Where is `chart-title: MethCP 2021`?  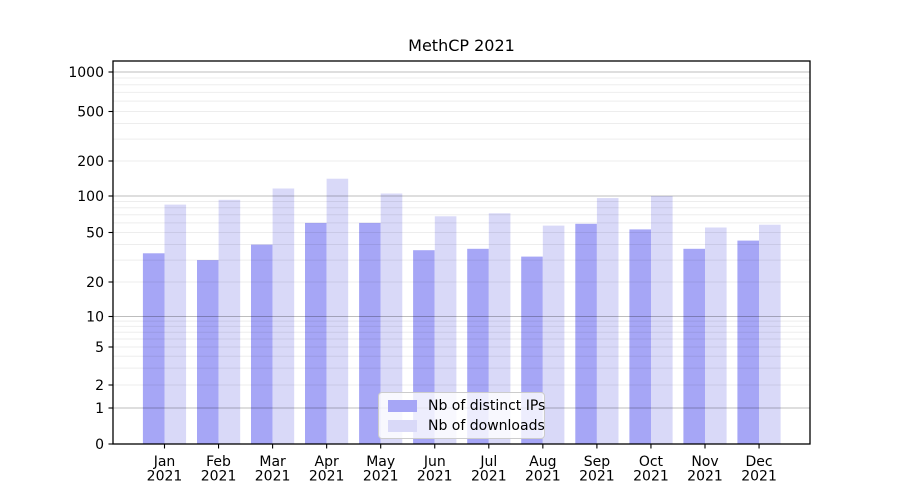 chart-title: MethCP 2021 is located at coordinates (461, 45).